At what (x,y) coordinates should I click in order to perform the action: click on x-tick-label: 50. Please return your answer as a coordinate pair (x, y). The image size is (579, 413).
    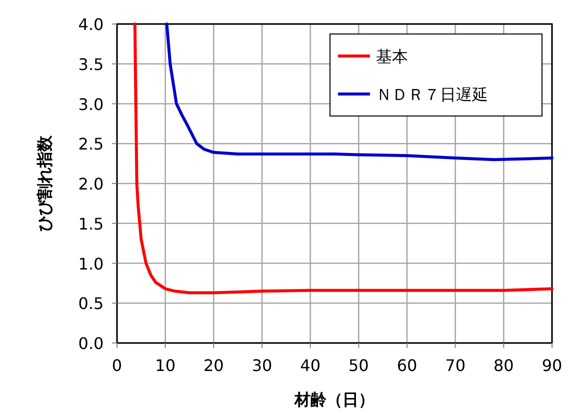
    Looking at the image, I should click on (358, 365).